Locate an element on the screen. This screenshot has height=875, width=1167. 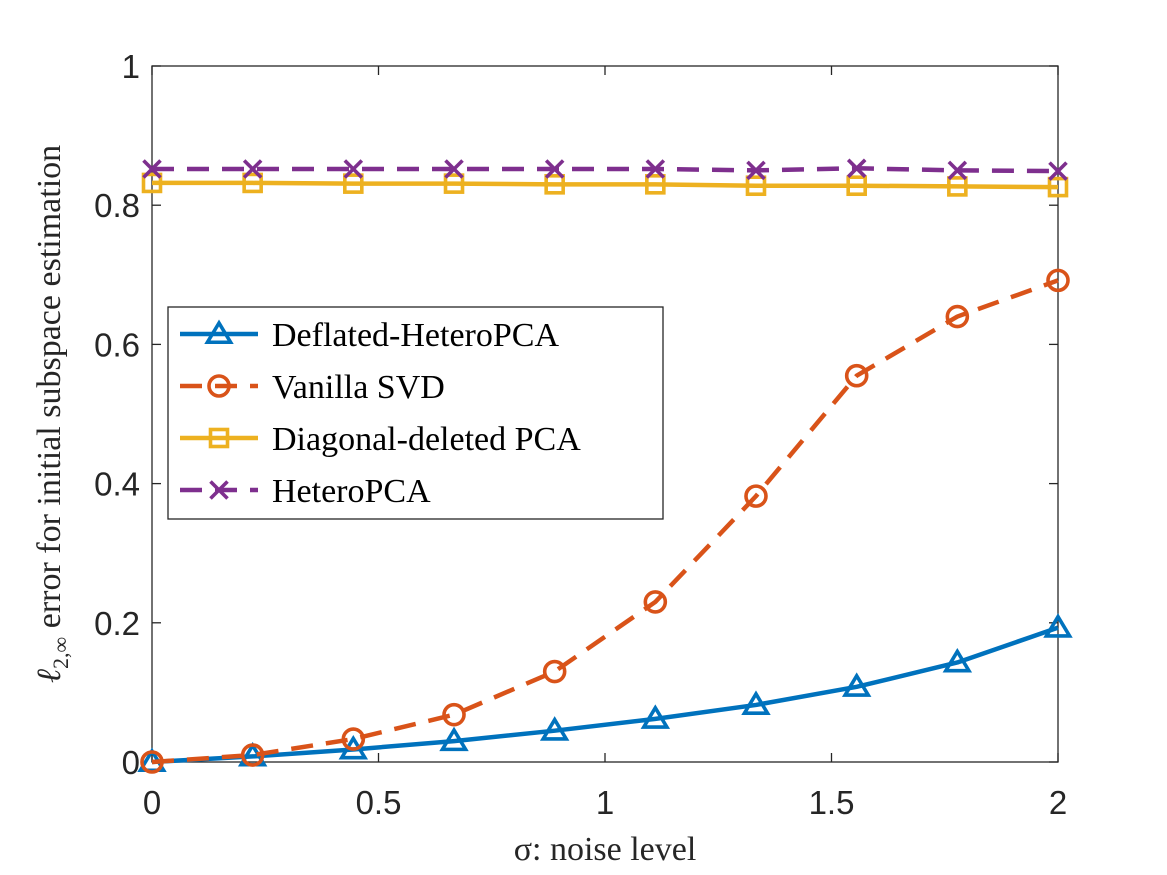
legend-box is located at coordinates (415, 413).